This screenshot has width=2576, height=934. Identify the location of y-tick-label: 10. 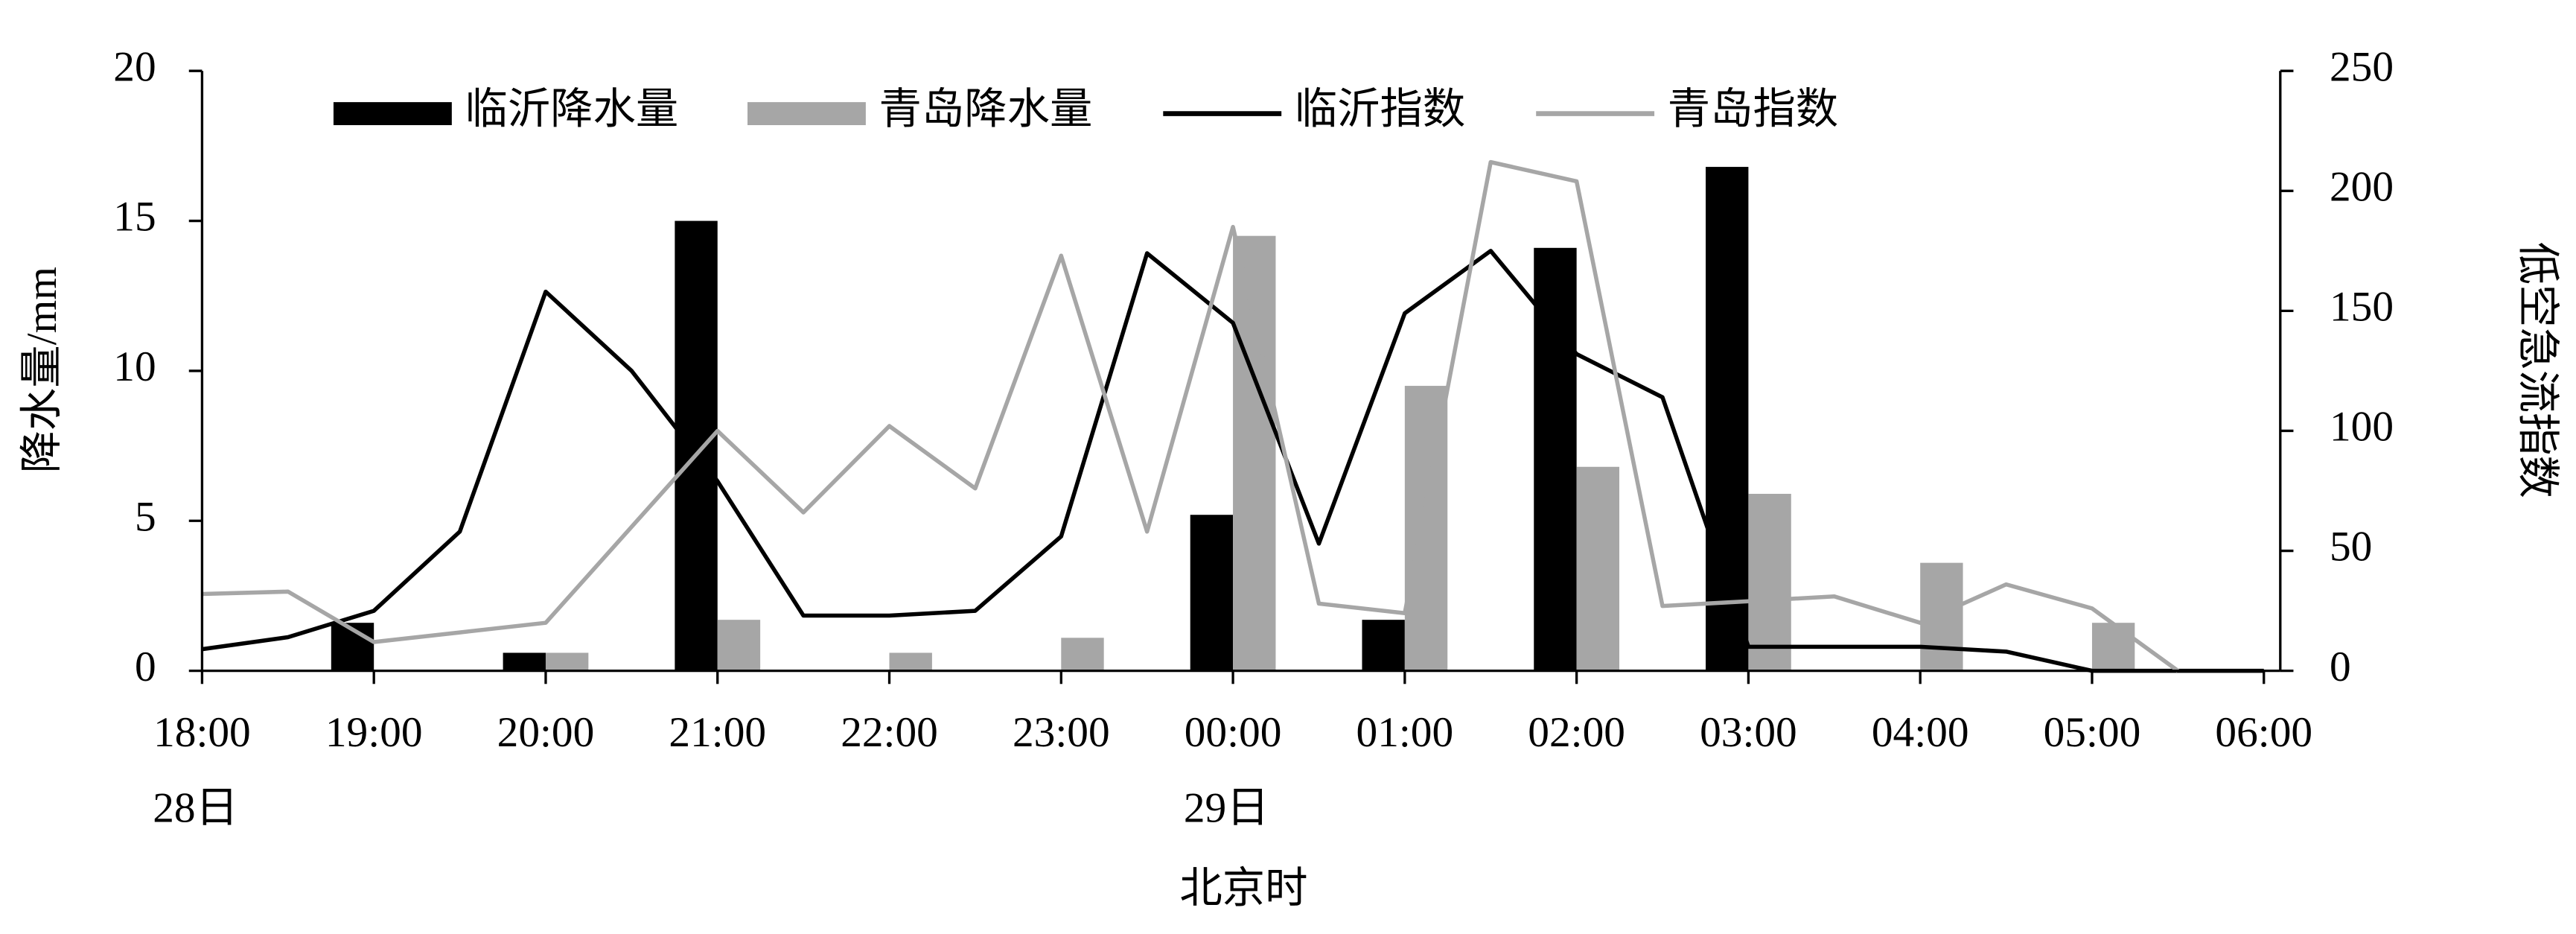
(134, 366).